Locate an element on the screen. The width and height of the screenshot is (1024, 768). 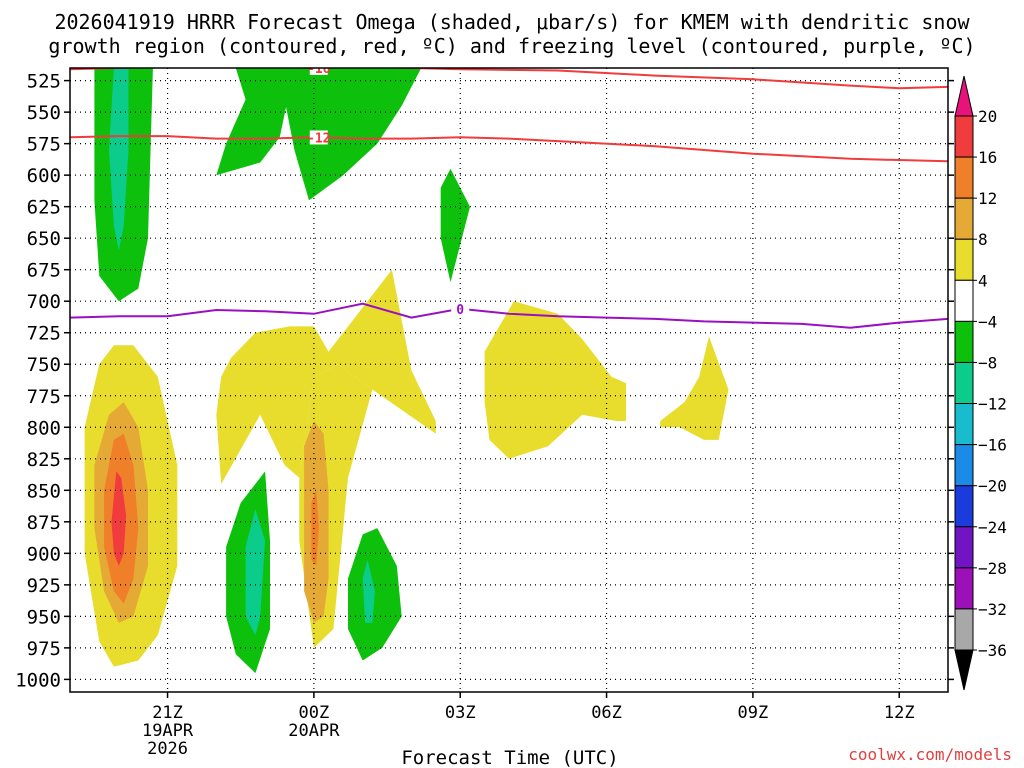
y-tick-label-17: 950 is located at coordinates (44, 617).